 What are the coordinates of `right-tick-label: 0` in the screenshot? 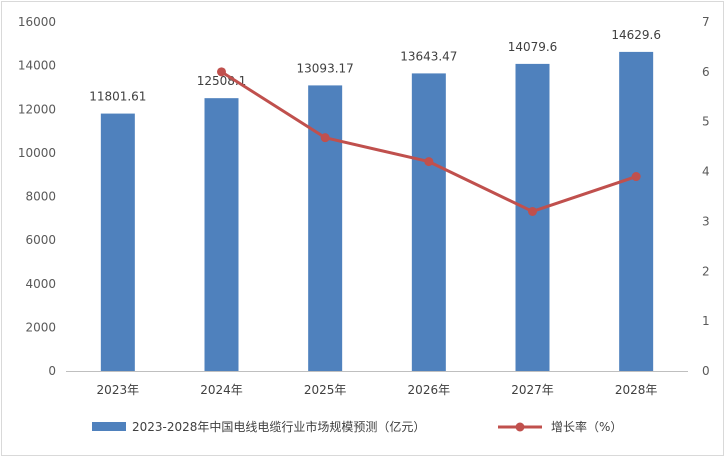 It's located at (706, 371).